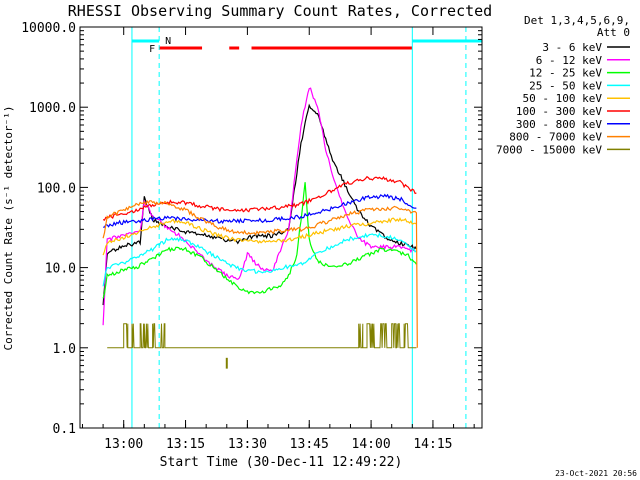 This screenshot has height=480, width=640. I want to click on y-tick-label: 100.0, so click(56, 188).